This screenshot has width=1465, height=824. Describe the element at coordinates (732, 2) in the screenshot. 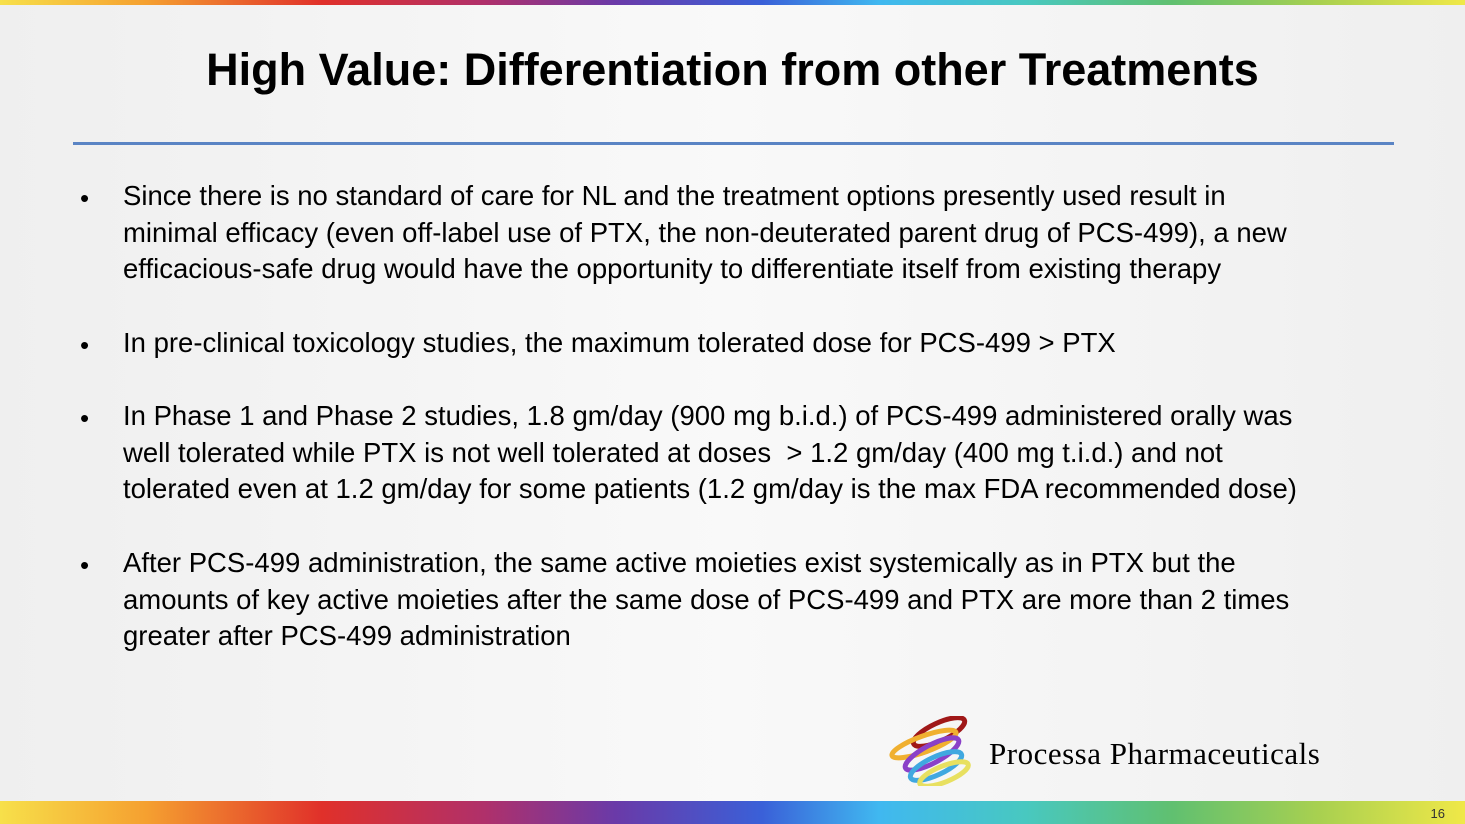

I see `top-rainbow-bar` at that location.